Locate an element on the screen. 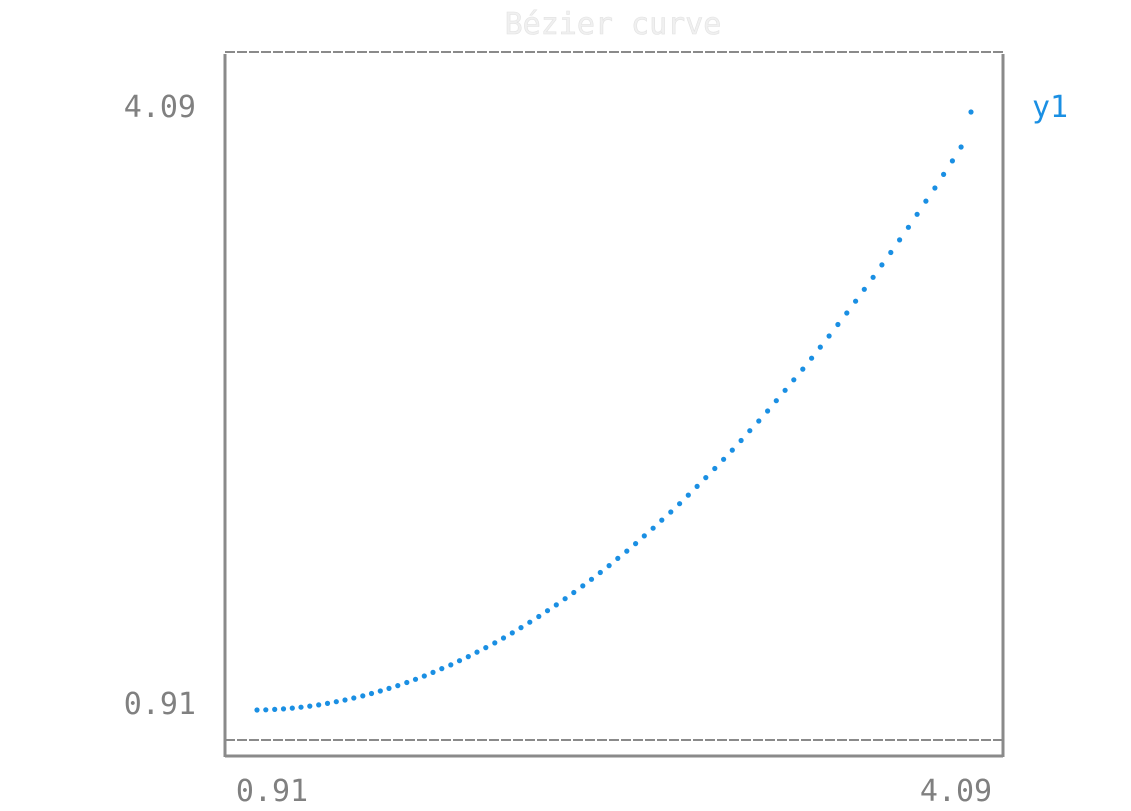 Image resolution: width=1131 pixels, height=811 pixels. y-tick-label-max: 4.09 is located at coordinates (160, 107).